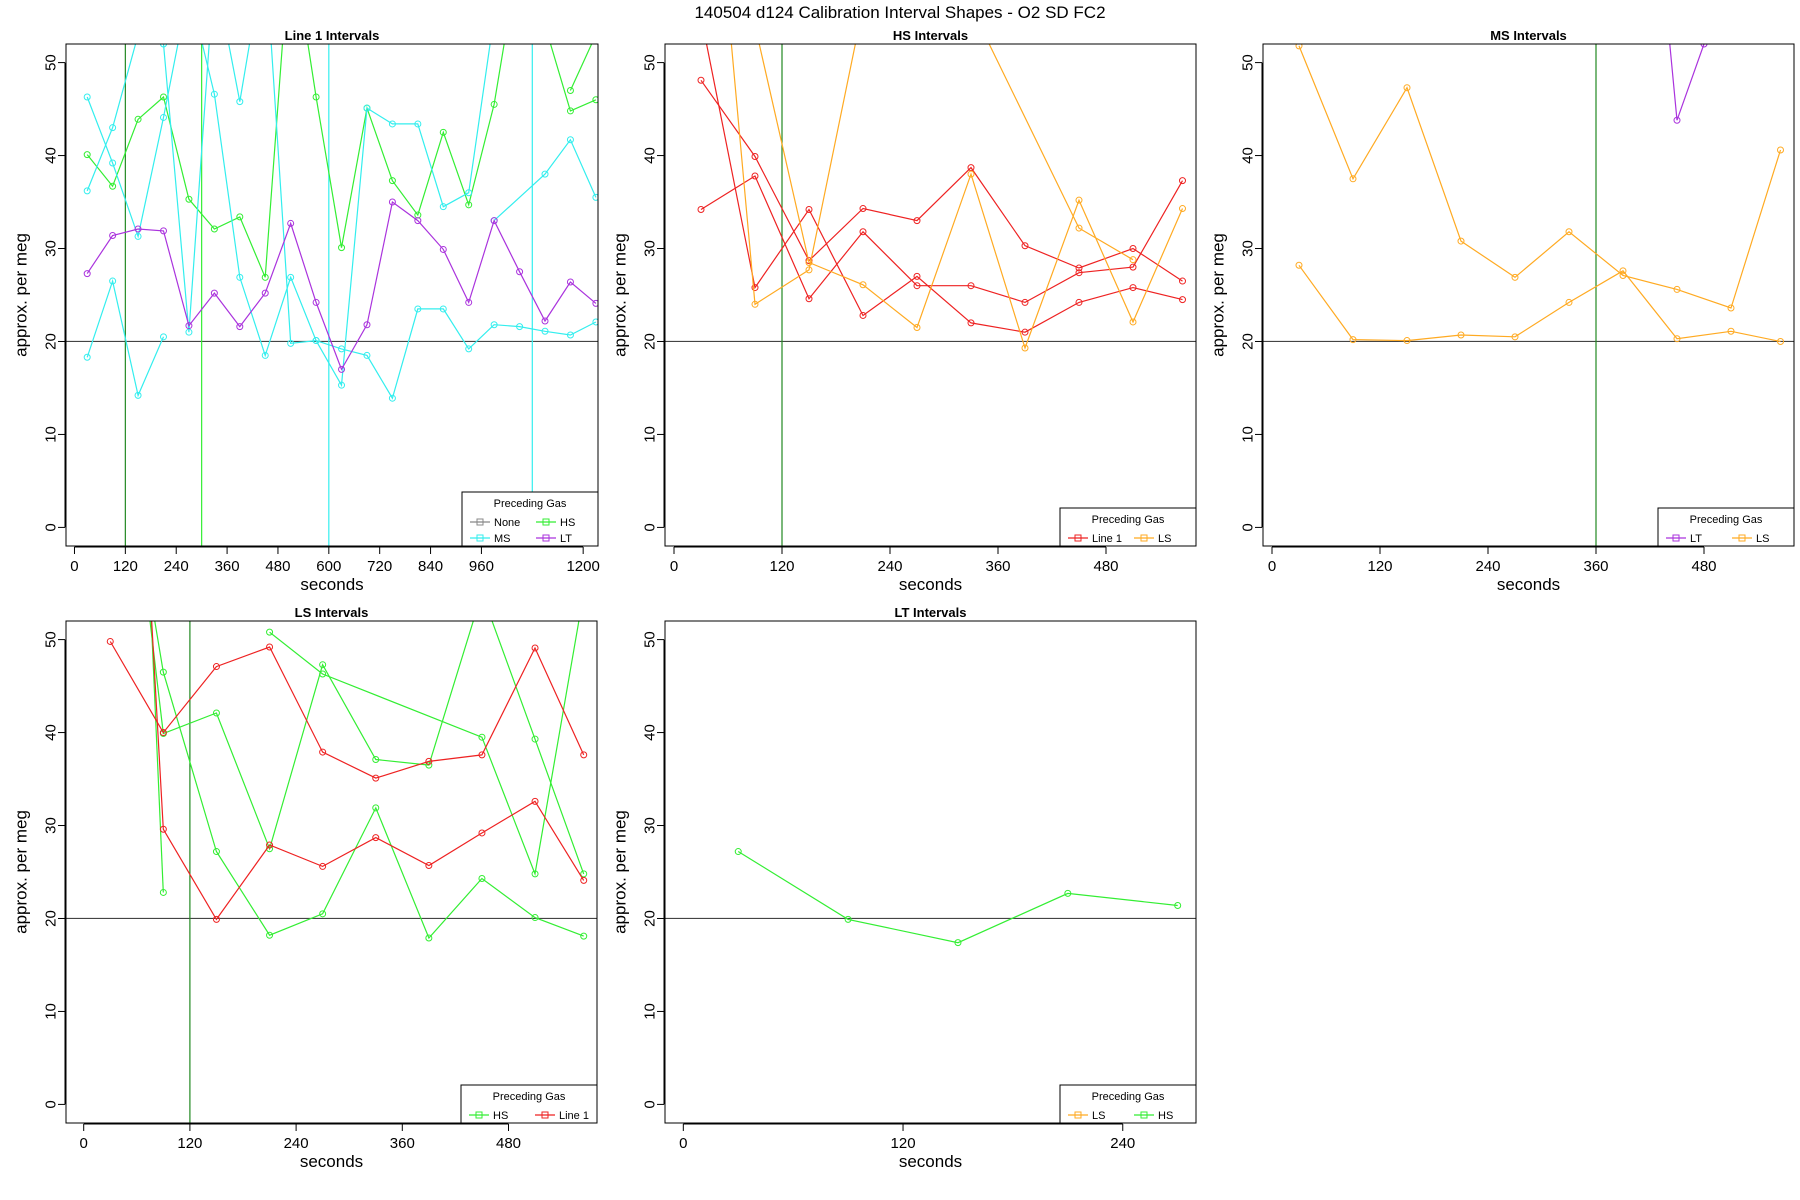 The height and width of the screenshot is (1200, 1800). Describe the element at coordinates (650, 155) in the screenshot. I see `y-tick-label: 40` at that location.